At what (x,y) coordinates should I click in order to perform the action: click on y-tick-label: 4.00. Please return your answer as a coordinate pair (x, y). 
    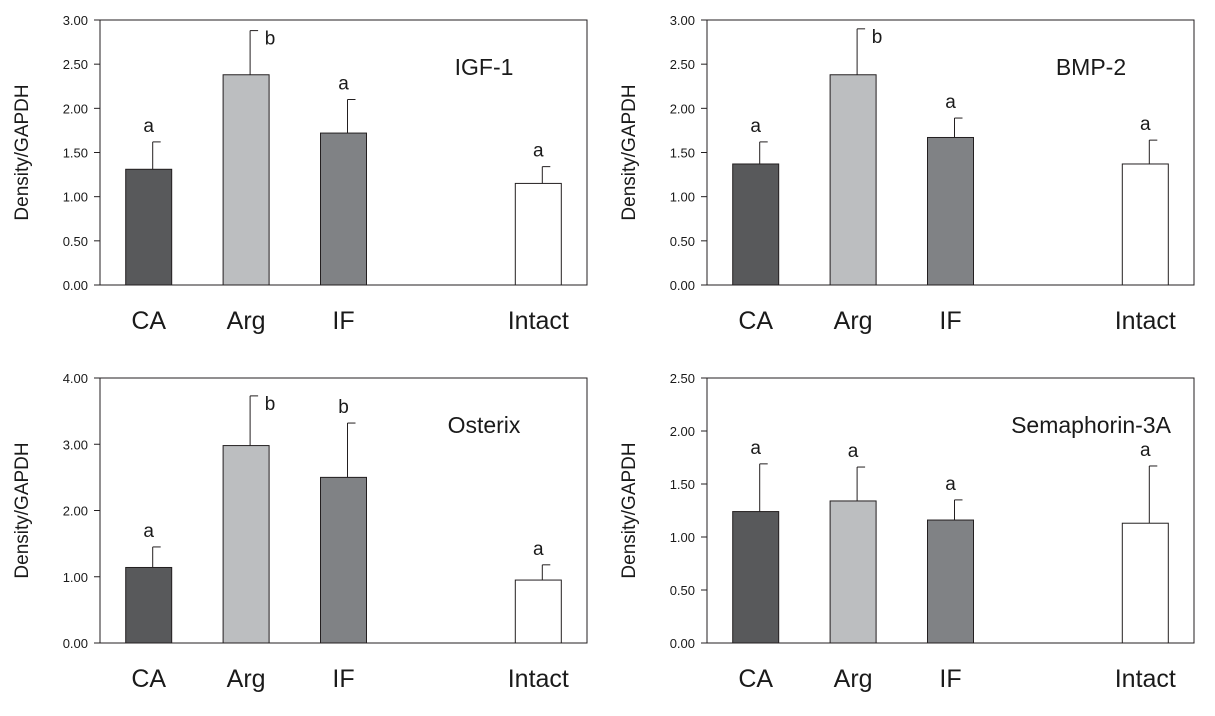
    Looking at the image, I should click on (75, 378).